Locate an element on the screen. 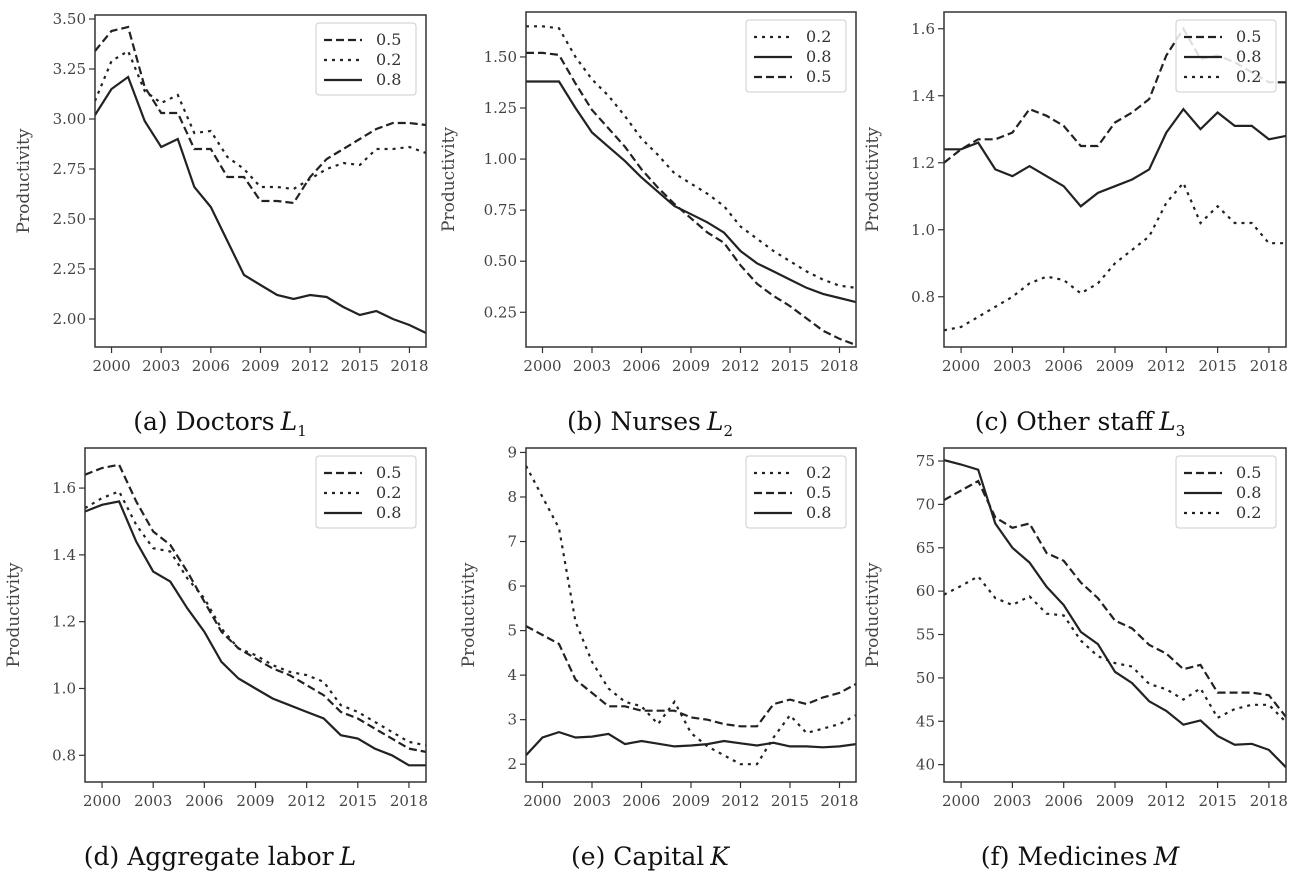 The height and width of the screenshot is (873, 1299). y-tick-label: 50 is located at coordinates (925, 678).